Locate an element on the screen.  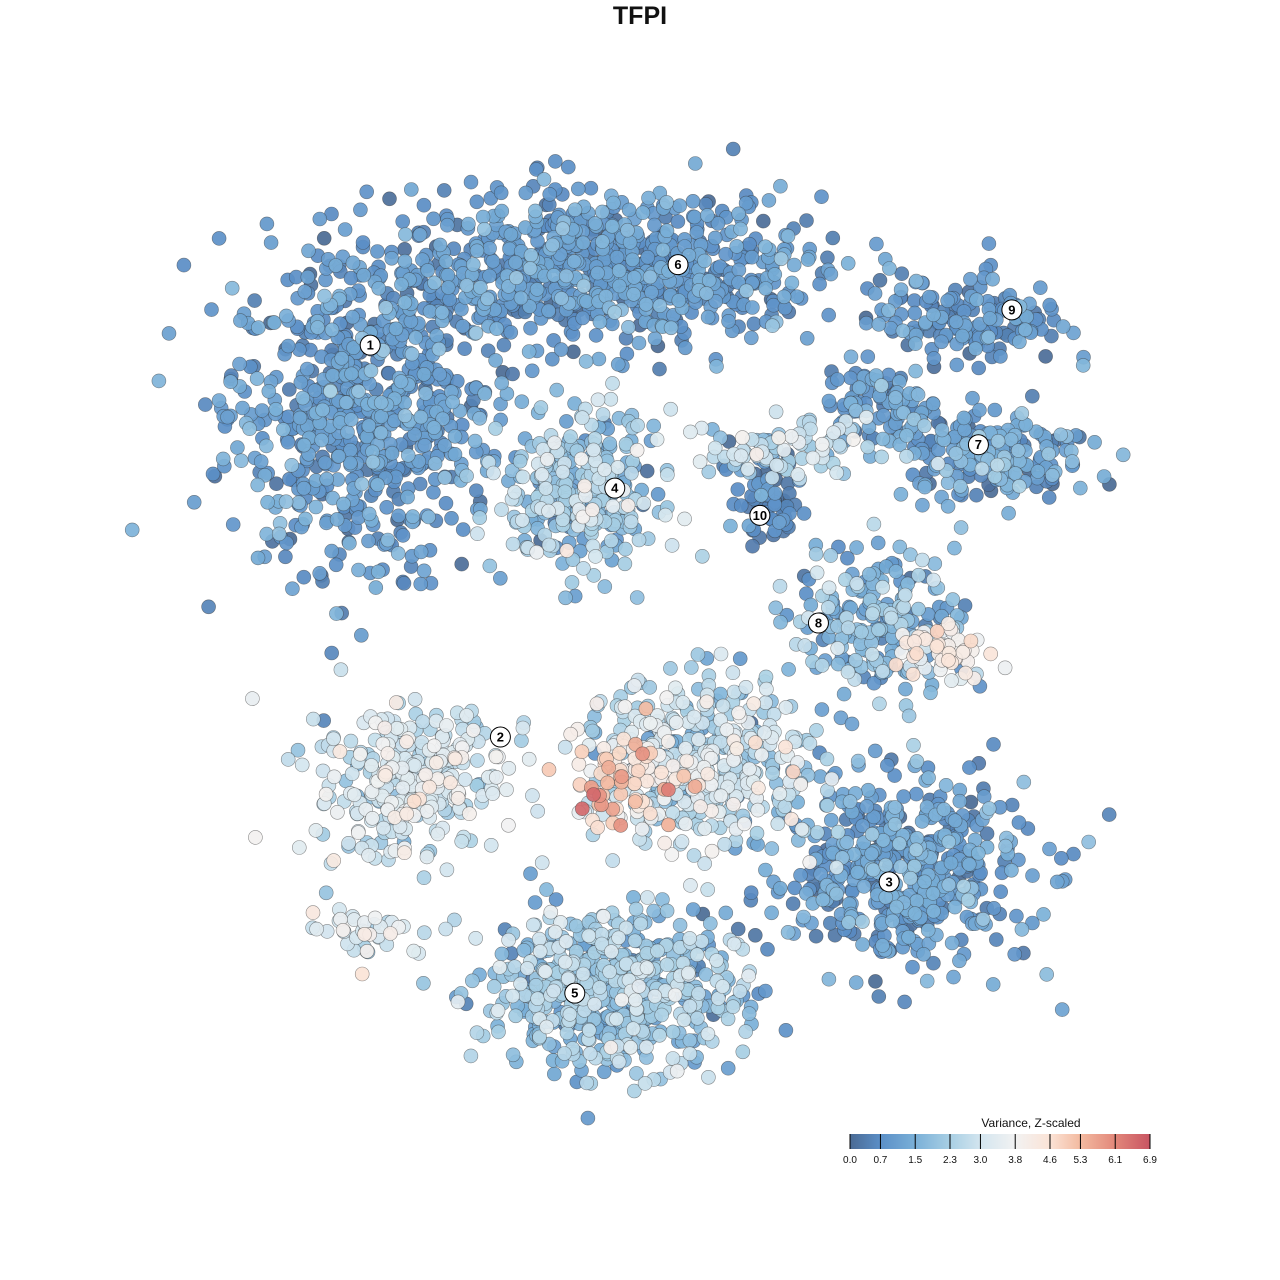
cluster-label-text: 5 is located at coordinates (574, 993).